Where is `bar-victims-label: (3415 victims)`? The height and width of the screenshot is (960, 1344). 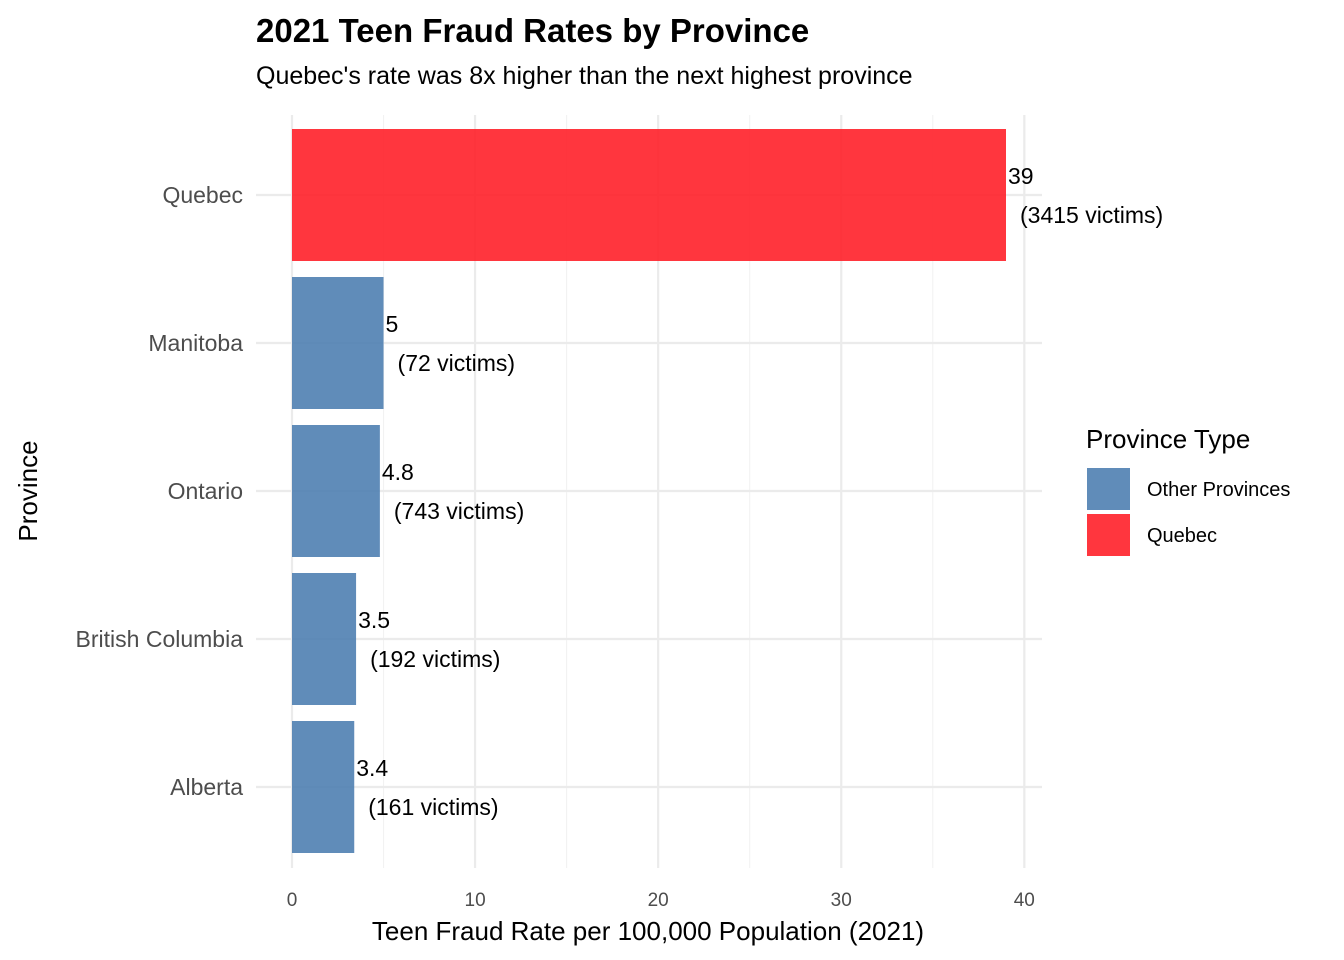 bar-victims-label: (3415 victims) is located at coordinates (1091, 215).